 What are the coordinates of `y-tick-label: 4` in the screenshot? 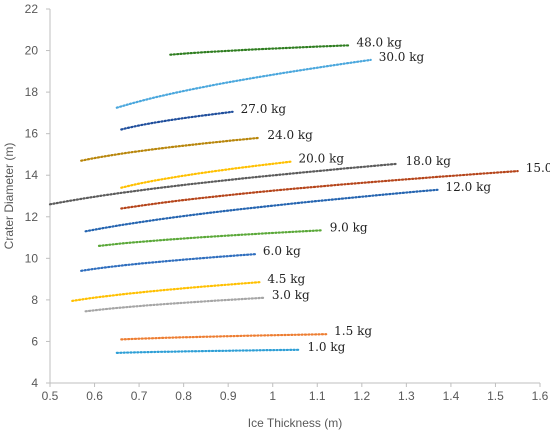 It's located at (34, 383).